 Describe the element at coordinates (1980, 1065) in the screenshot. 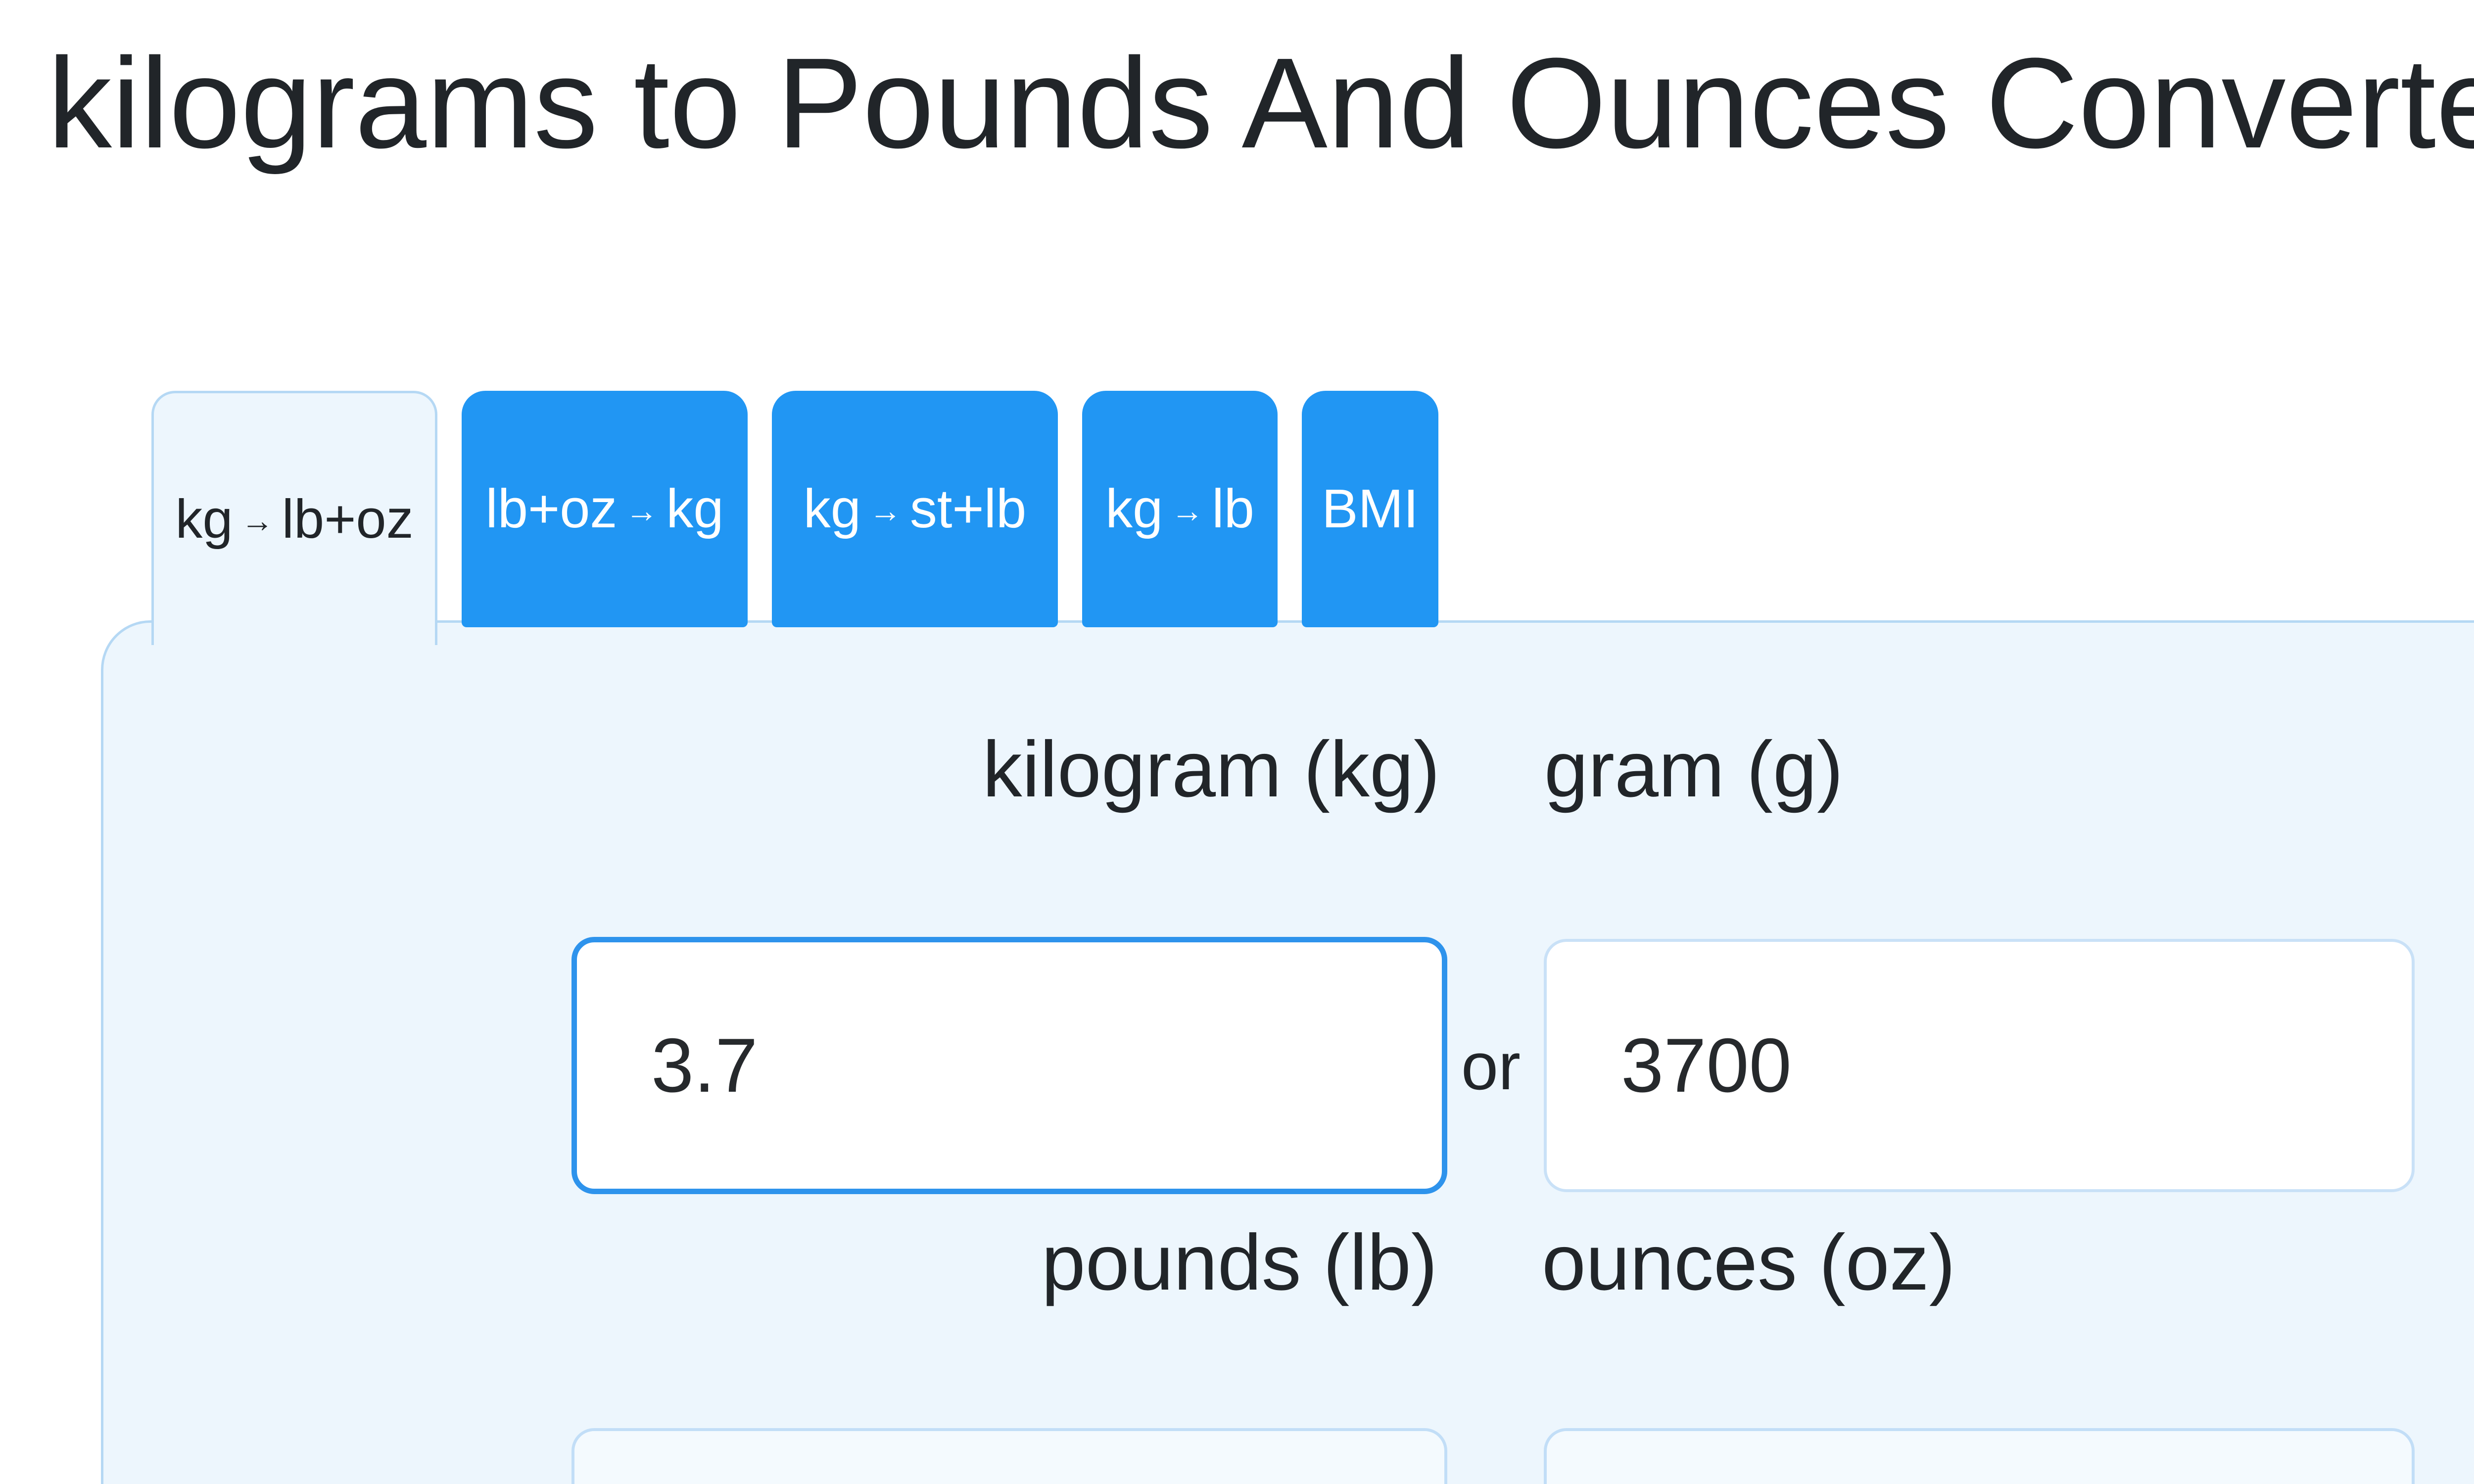

I see `gram-input` at that location.